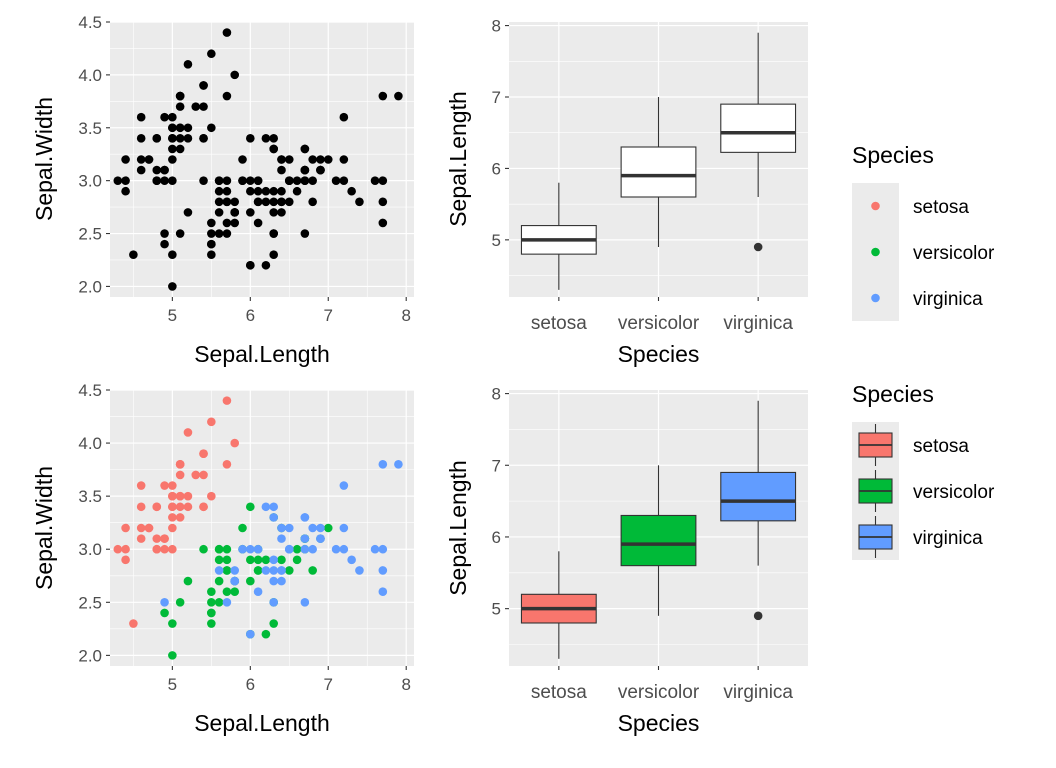 Image resolution: width=1056 pixels, height=768 pixels. Describe the element at coordinates (90, 234) in the screenshot. I see `y-tick-label: 2.5` at that location.